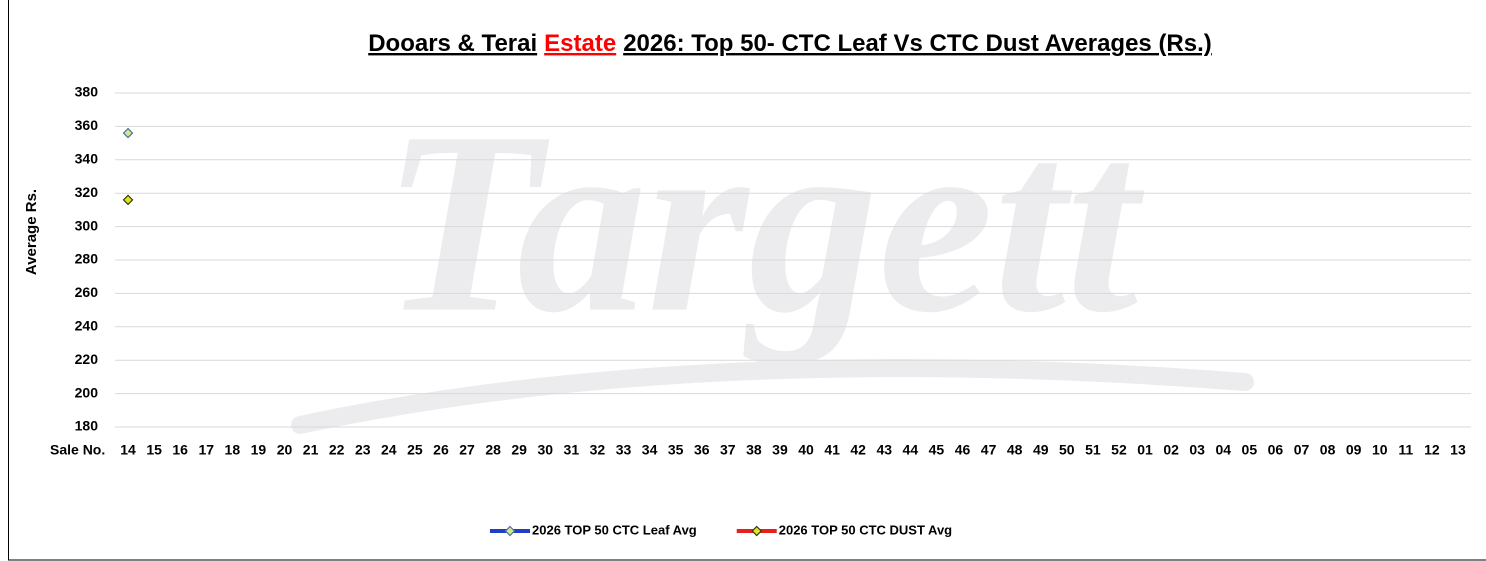  What do you see at coordinates (389, 450) in the screenshot?
I see `x-tick-label: 24` at bounding box center [389, 450].